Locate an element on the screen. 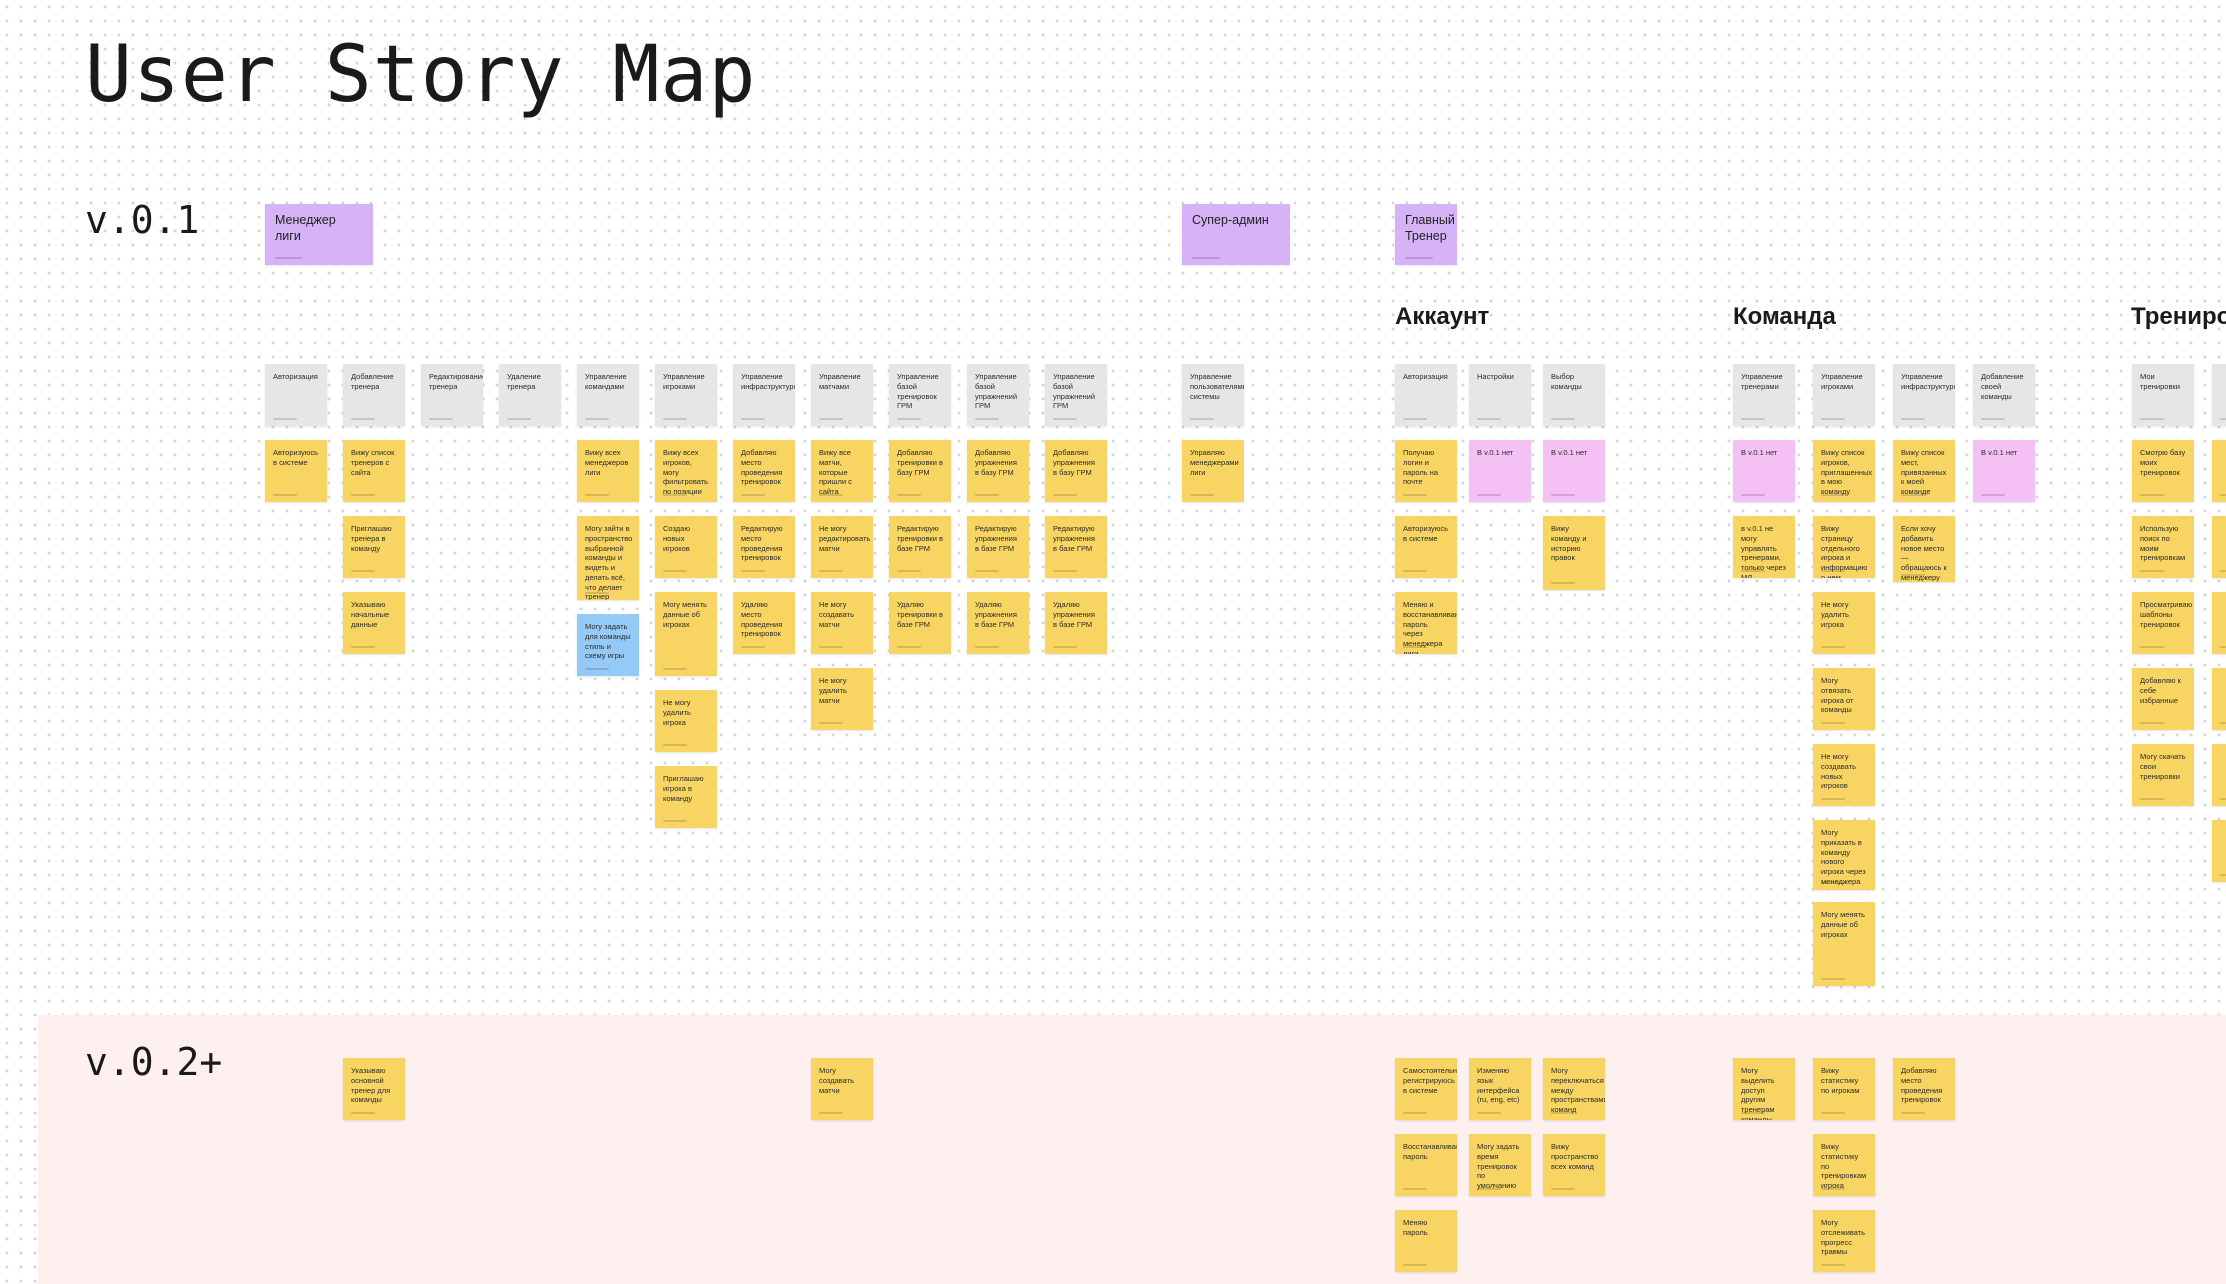 This screenshot has width=2226, height=1284. story-card: Просматриваю шаблоны тренировок is located at coordinates (2163, 623).